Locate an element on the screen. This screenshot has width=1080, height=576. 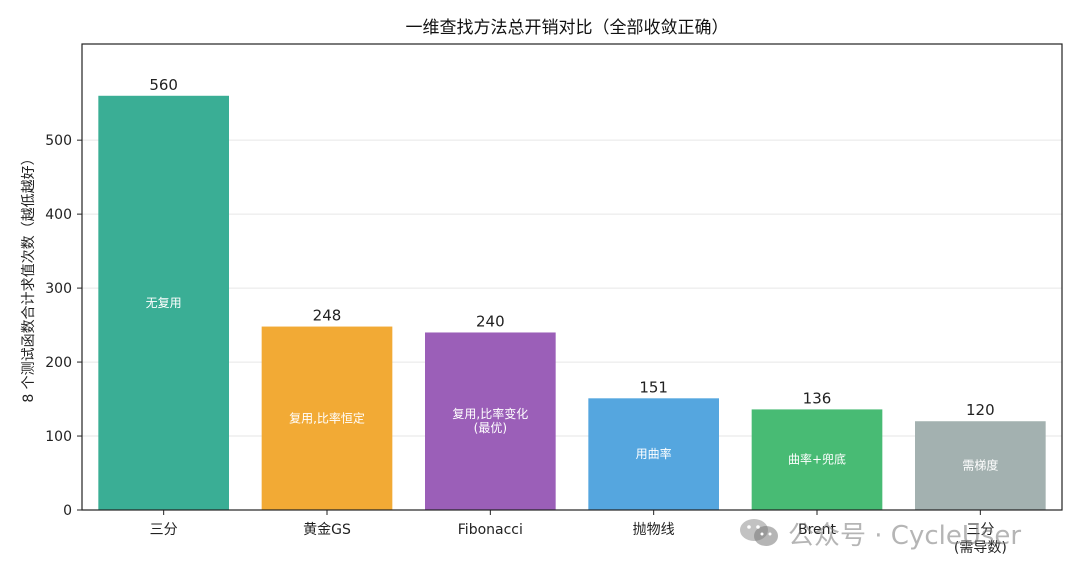
bar-inner-label: 曲率+兜底 is located at coordinates (817, 459).